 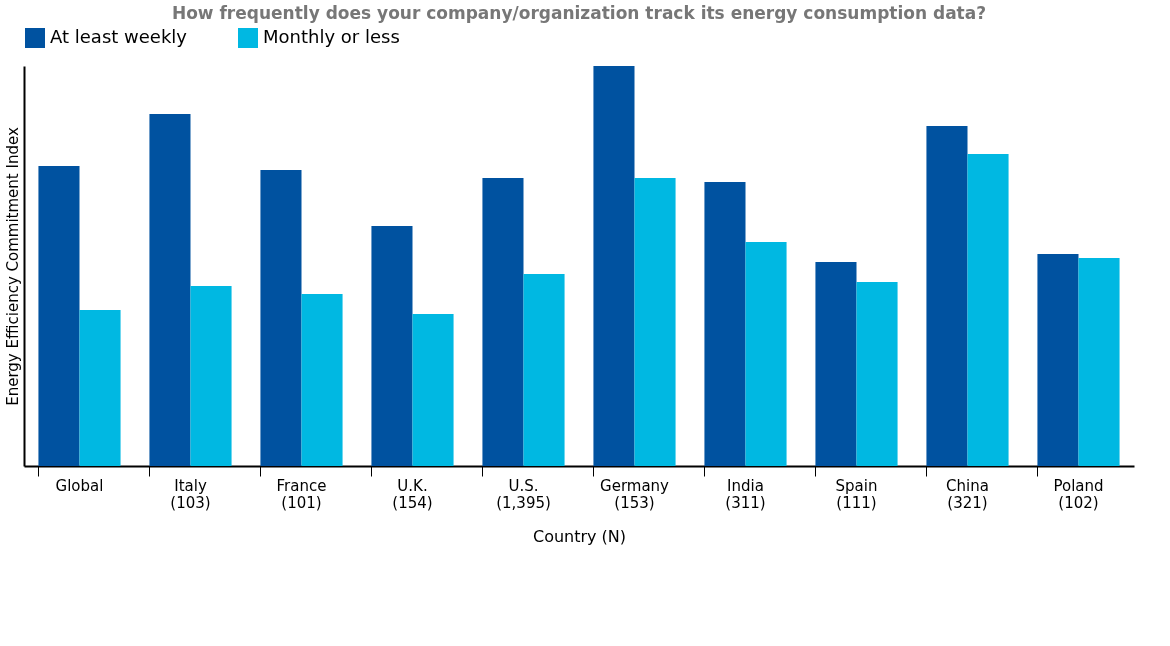 I want to click on y-axis-title: Energy Efficiency Commitment Index, so click(x=12, y=266).